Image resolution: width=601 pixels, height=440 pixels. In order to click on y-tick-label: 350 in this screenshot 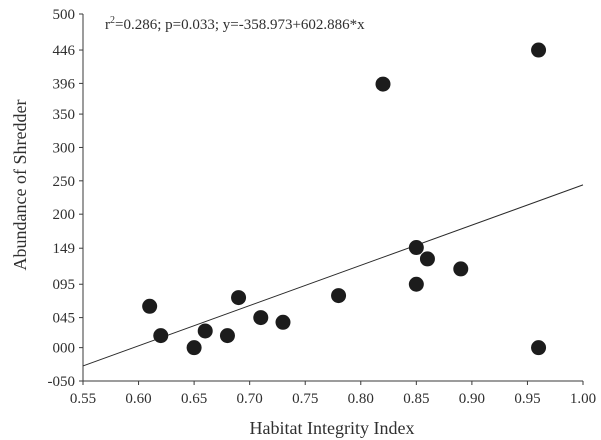, I will do `click(64, 115)`.